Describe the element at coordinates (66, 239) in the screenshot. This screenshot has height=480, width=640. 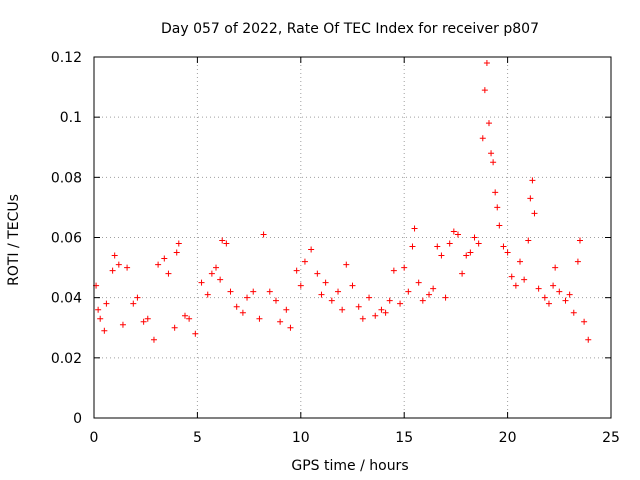
I see `y-tick-label: 0.06` at that location.